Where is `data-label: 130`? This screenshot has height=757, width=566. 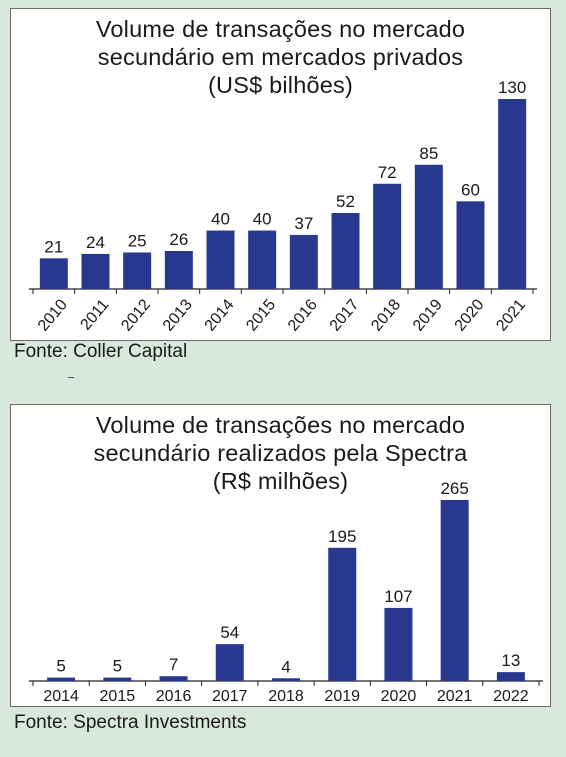 data-label: 130 is located at coordinates (512, 87).